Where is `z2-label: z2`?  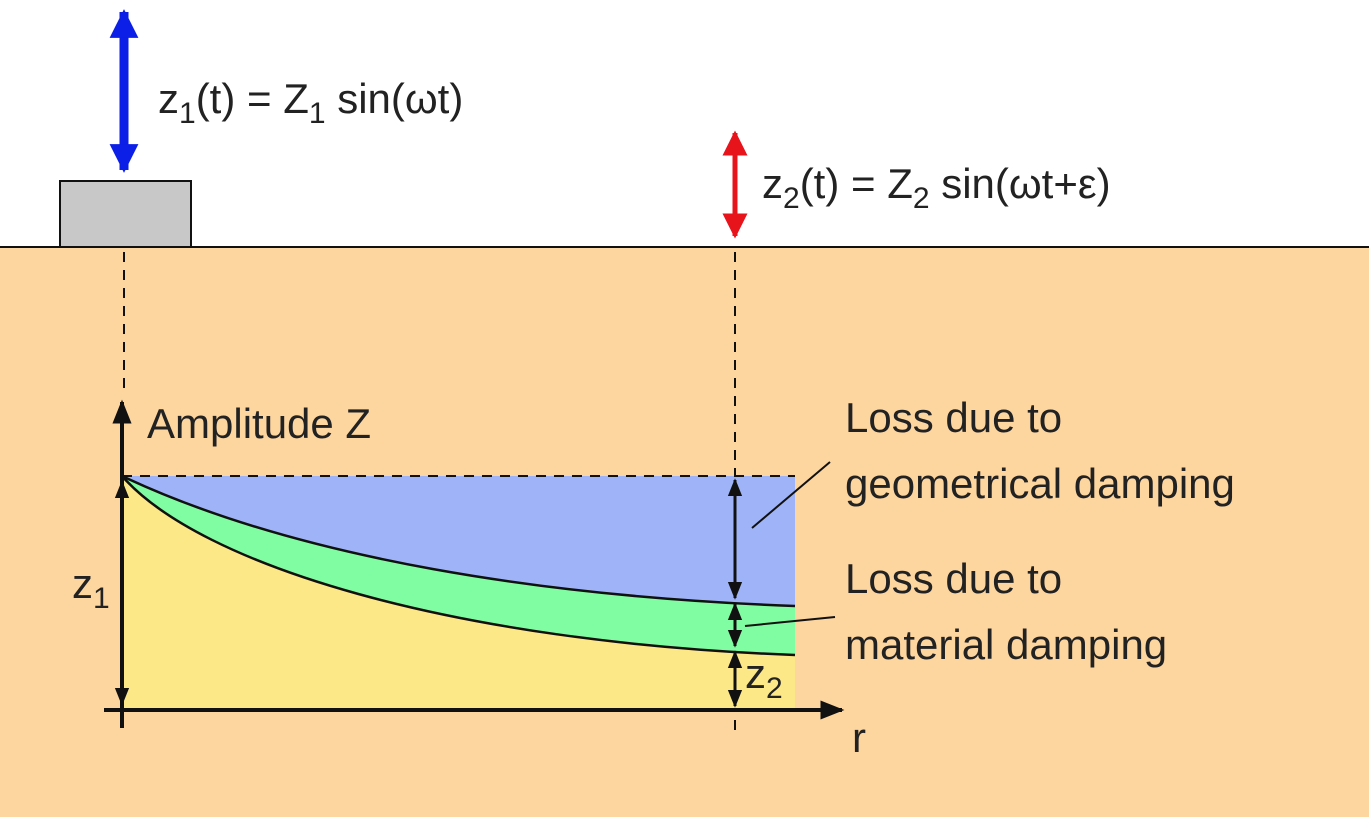
z2-label: z2 is located at coordinates (764, 677).